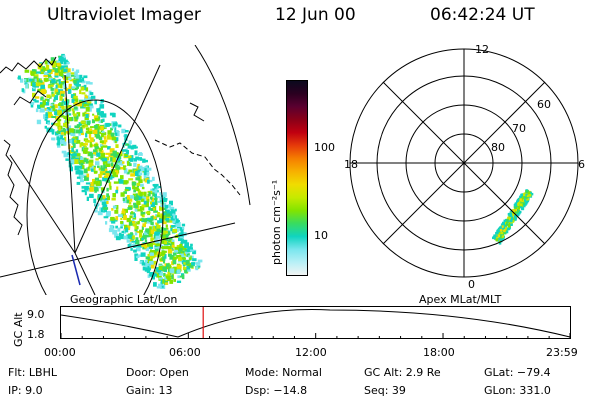  I want to click on mlt-label-0: 0, so click(471, 284).